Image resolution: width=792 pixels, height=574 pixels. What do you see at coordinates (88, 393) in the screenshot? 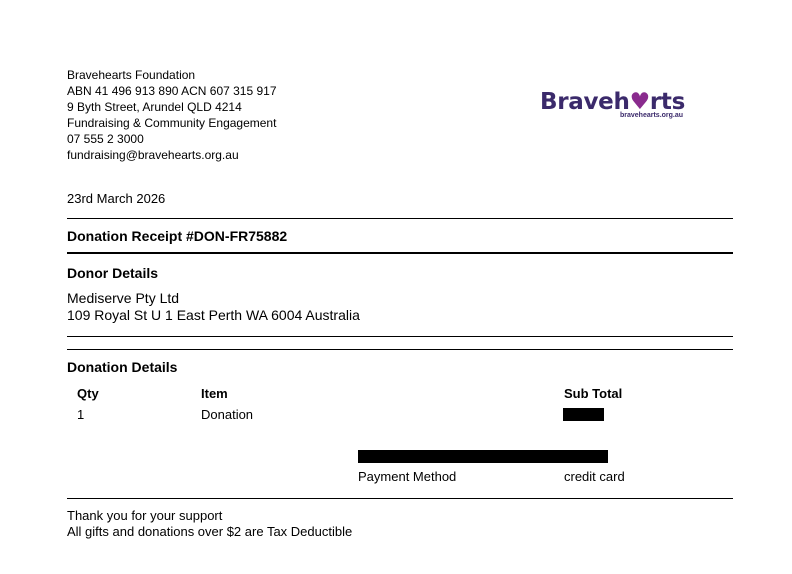
I see `column-header-qty: Qty` at bounding box center [88, 393].